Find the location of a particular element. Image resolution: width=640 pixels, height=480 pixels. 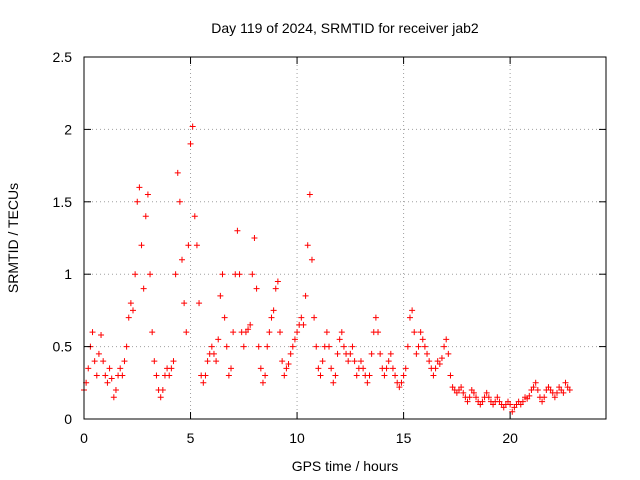

x-tick-label: 15 is located at coordinates (404, 438).